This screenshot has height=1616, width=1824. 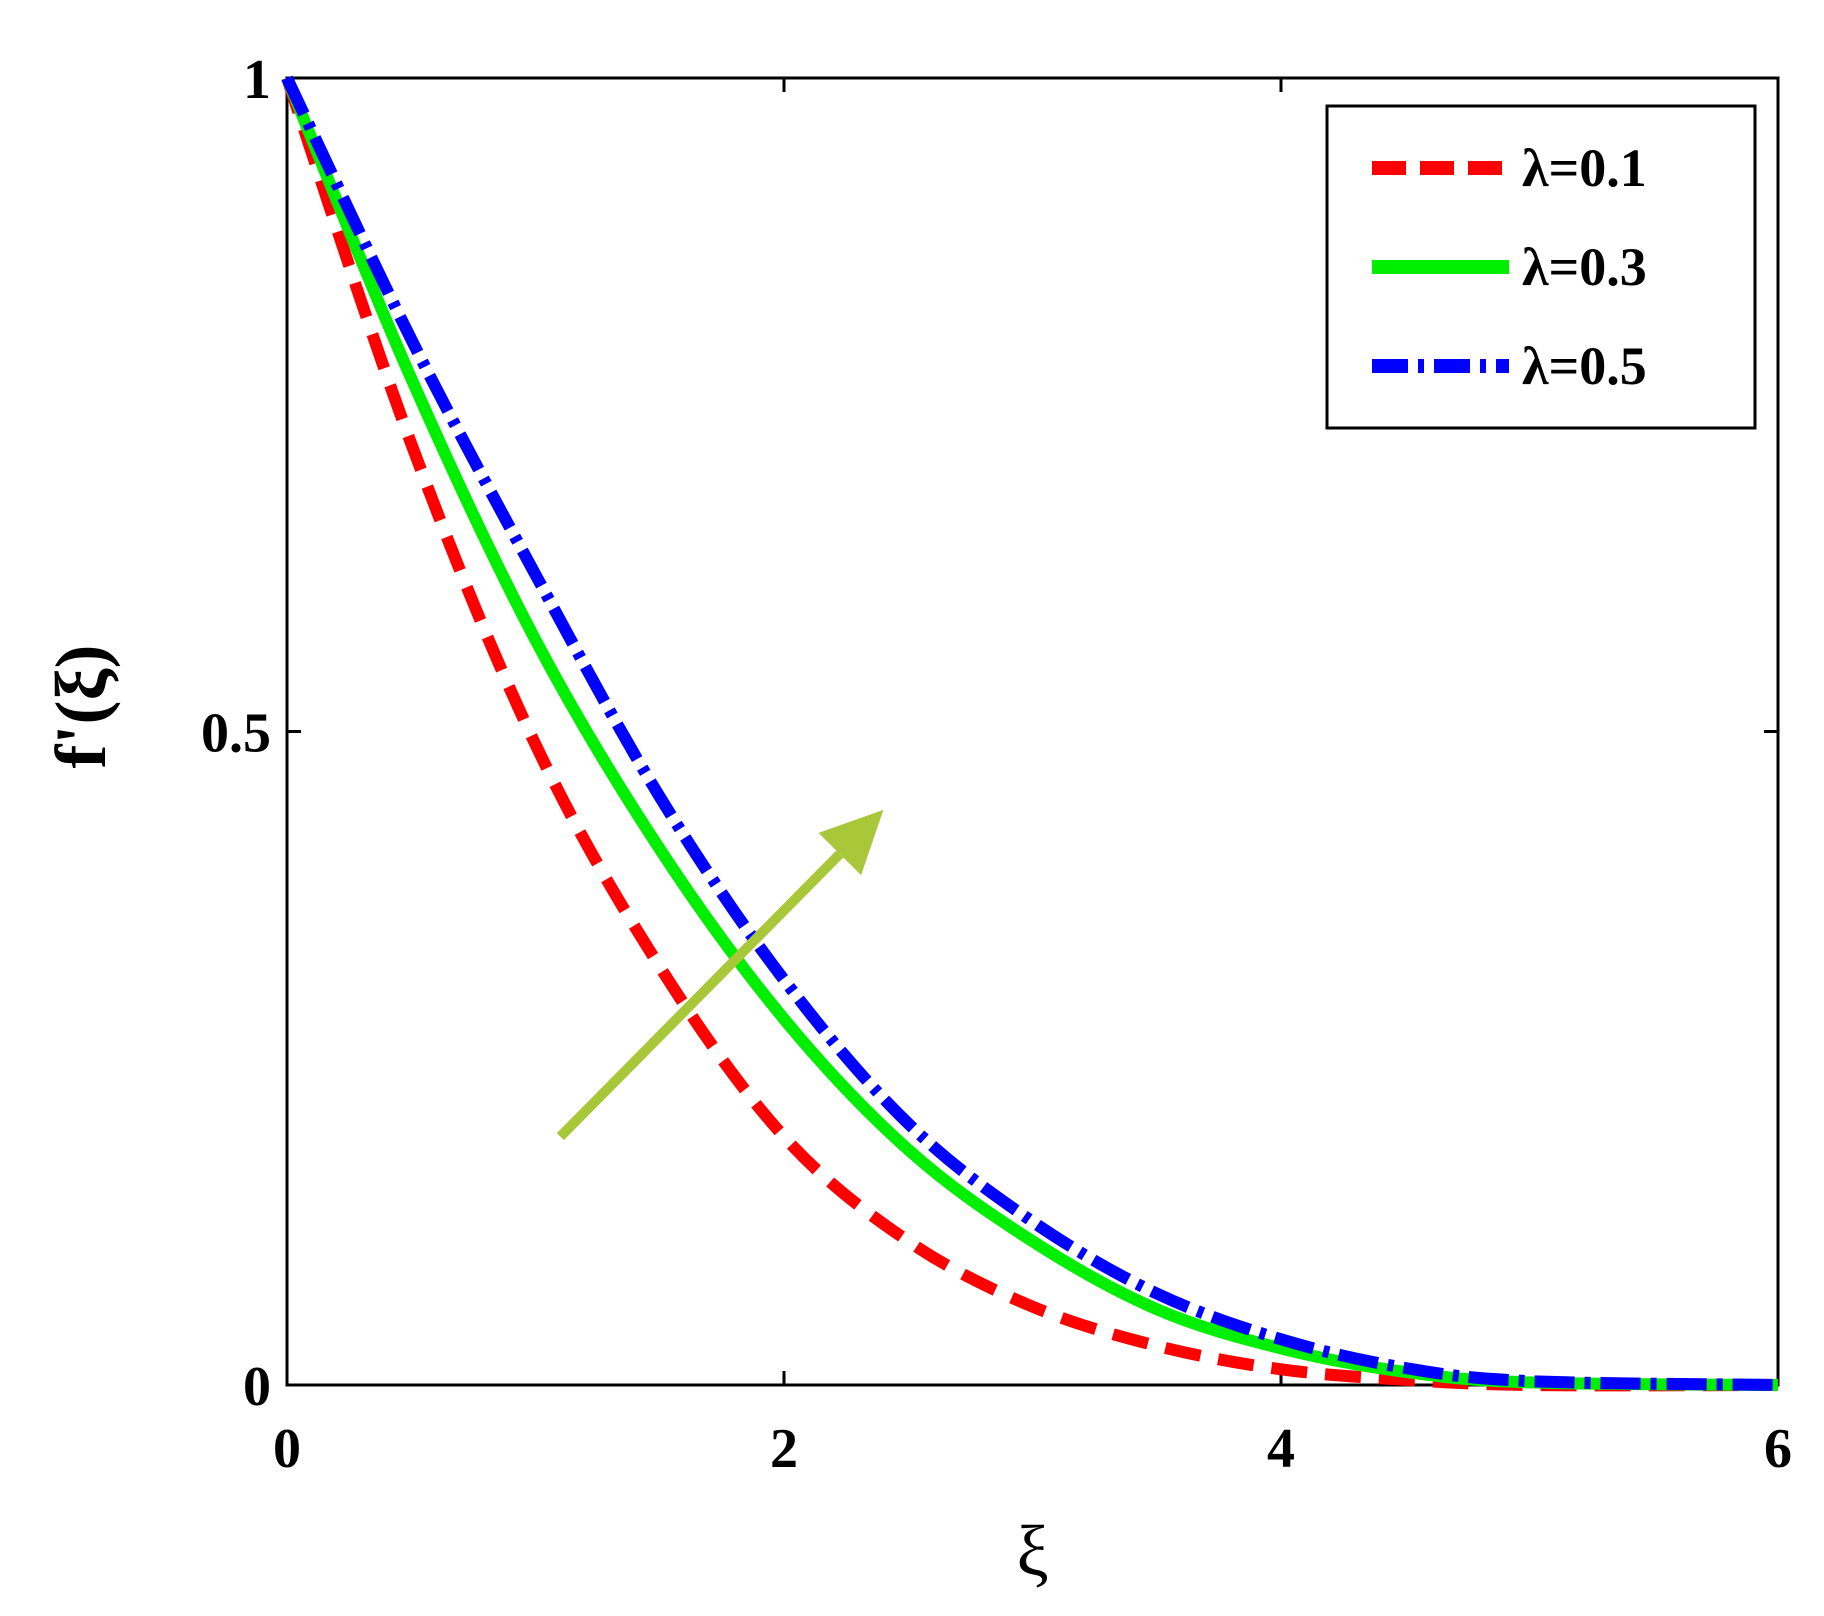 What do you see at coordinates (1584, 168) in the screenshot?
I see `legend-label-1: λ=0.1` at bounding box center [1584, 168].